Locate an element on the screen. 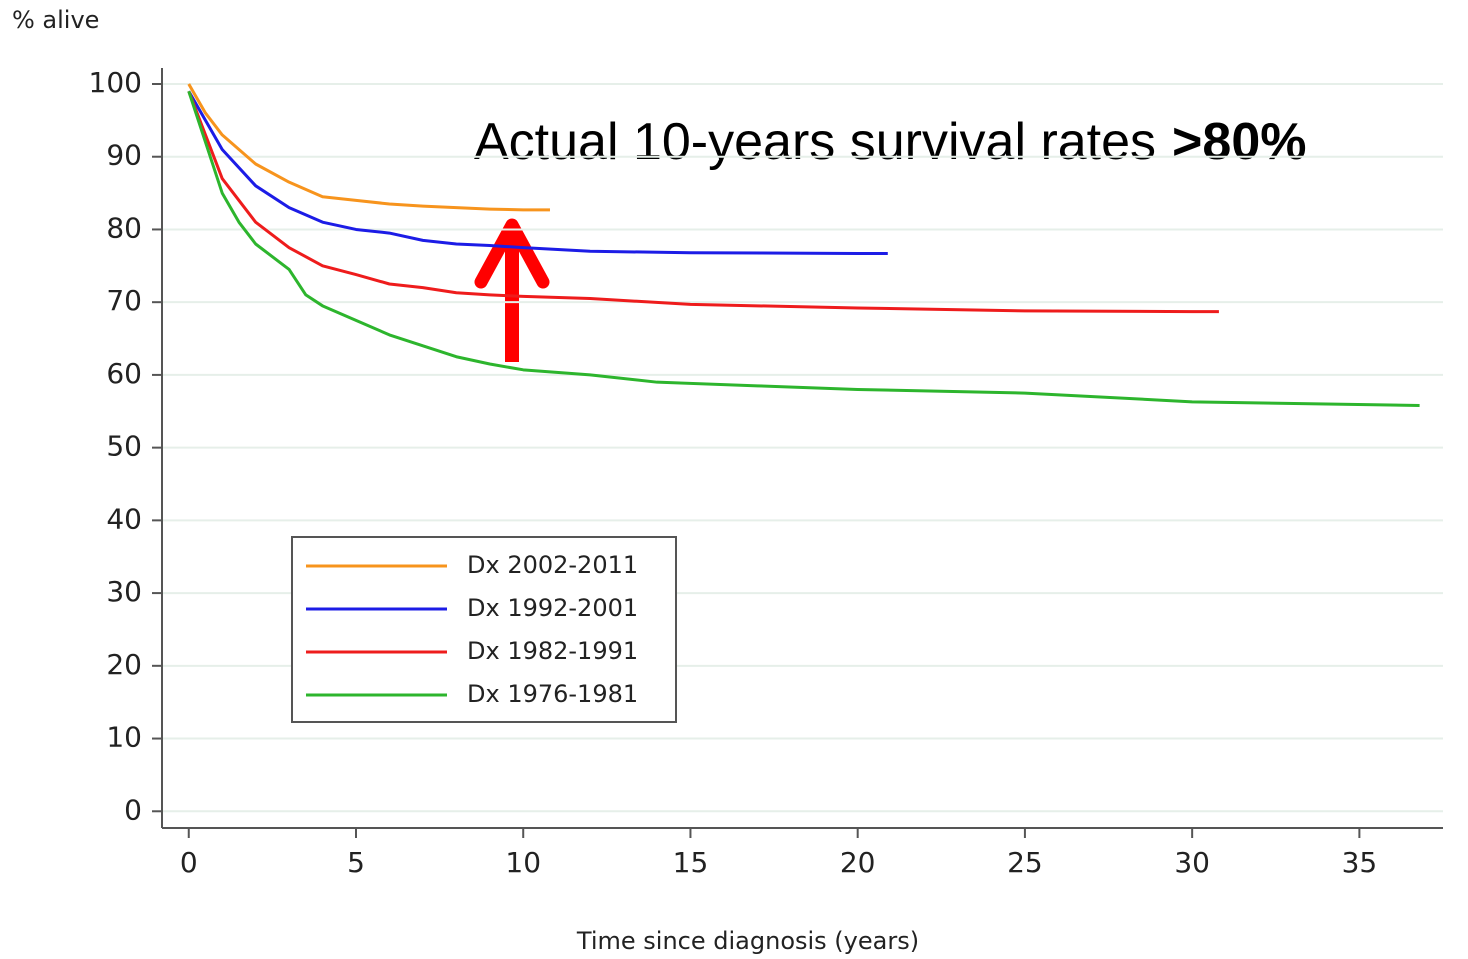 The height and width of the screenshot is (959, 1468). y-tick-label: 10 is located at coordinates (124, 737).